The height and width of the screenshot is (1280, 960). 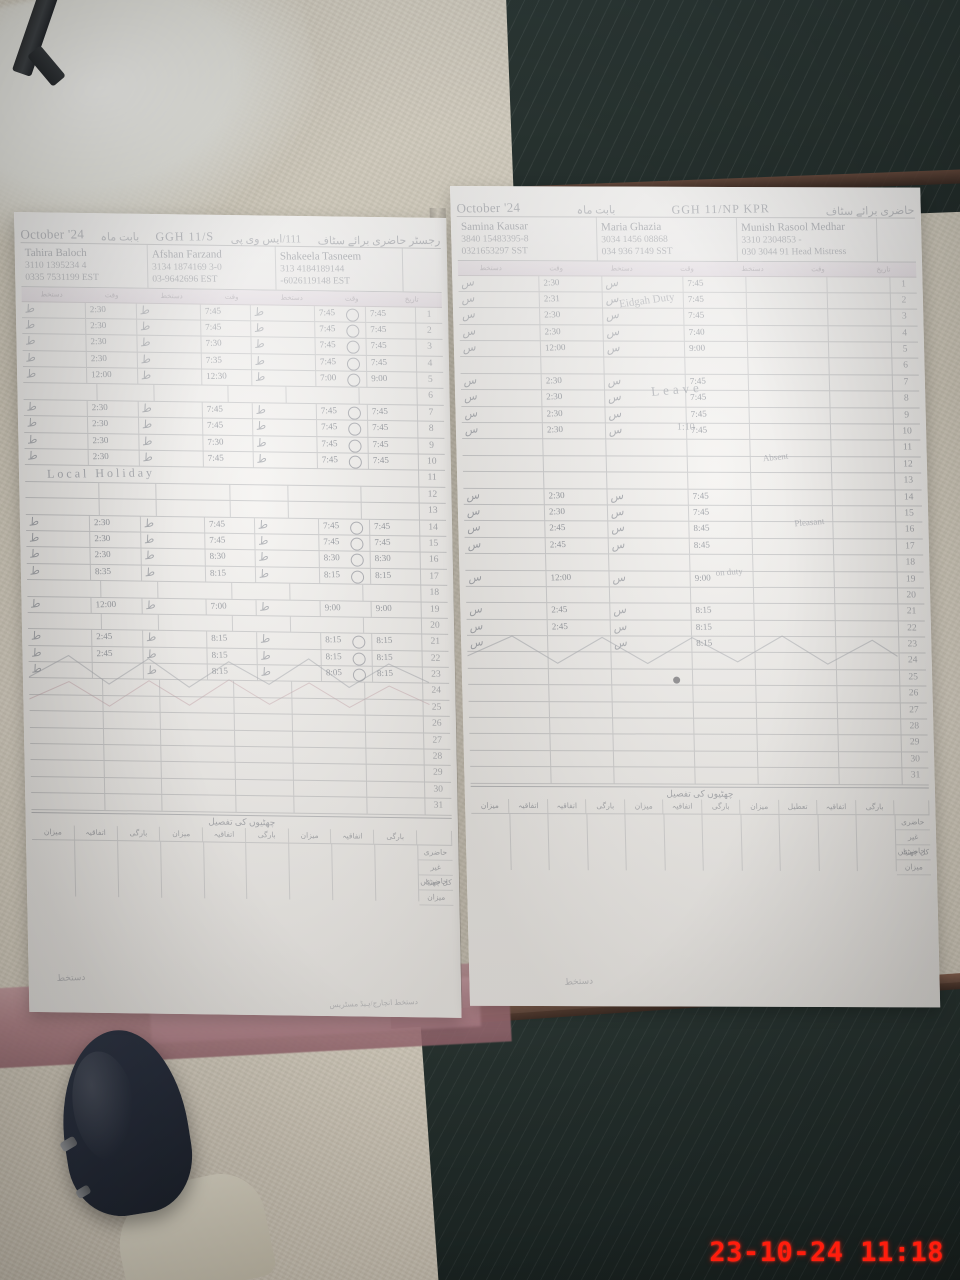 I want to click on time-cell: 9:00, so click(x=396, y=609).